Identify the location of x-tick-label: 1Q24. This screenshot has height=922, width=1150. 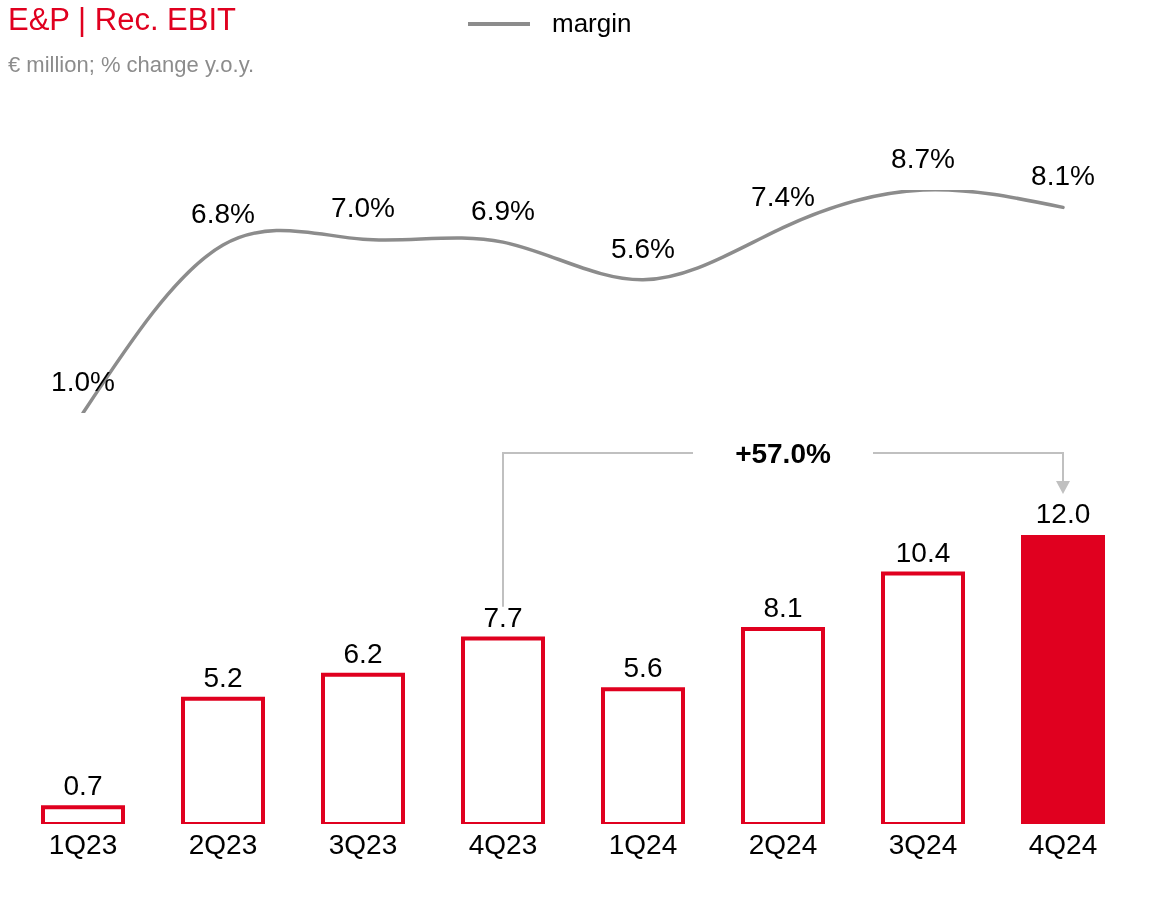
(643, 844).